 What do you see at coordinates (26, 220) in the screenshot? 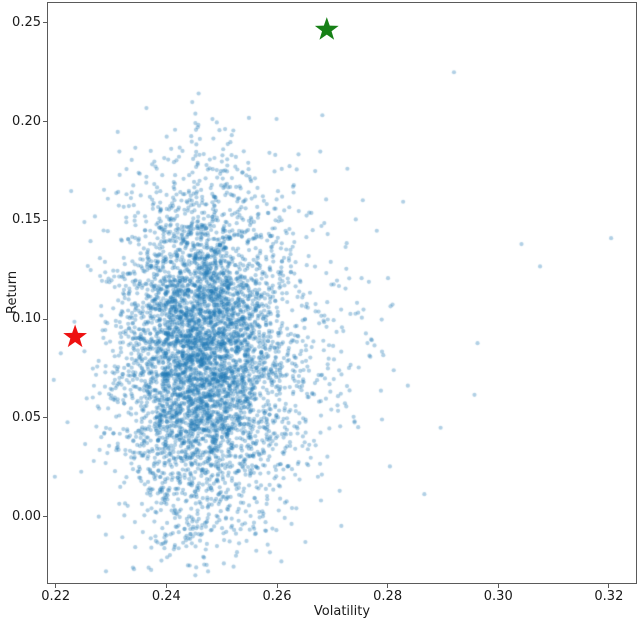
I see `y-tick-label: 0.15` at bounding box center [26, 220].